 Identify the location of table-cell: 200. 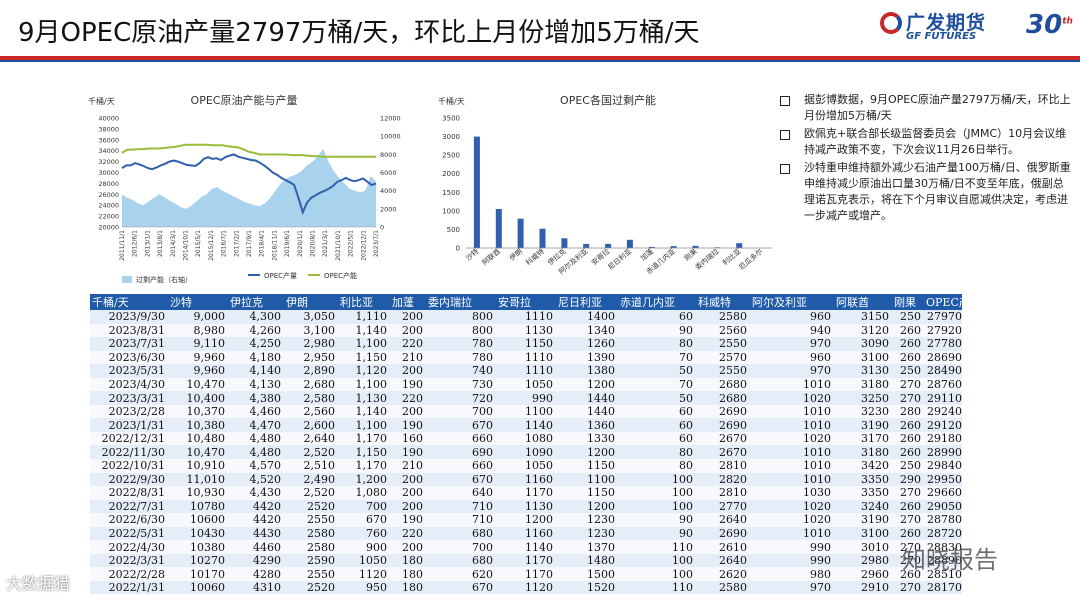
(408, 547).